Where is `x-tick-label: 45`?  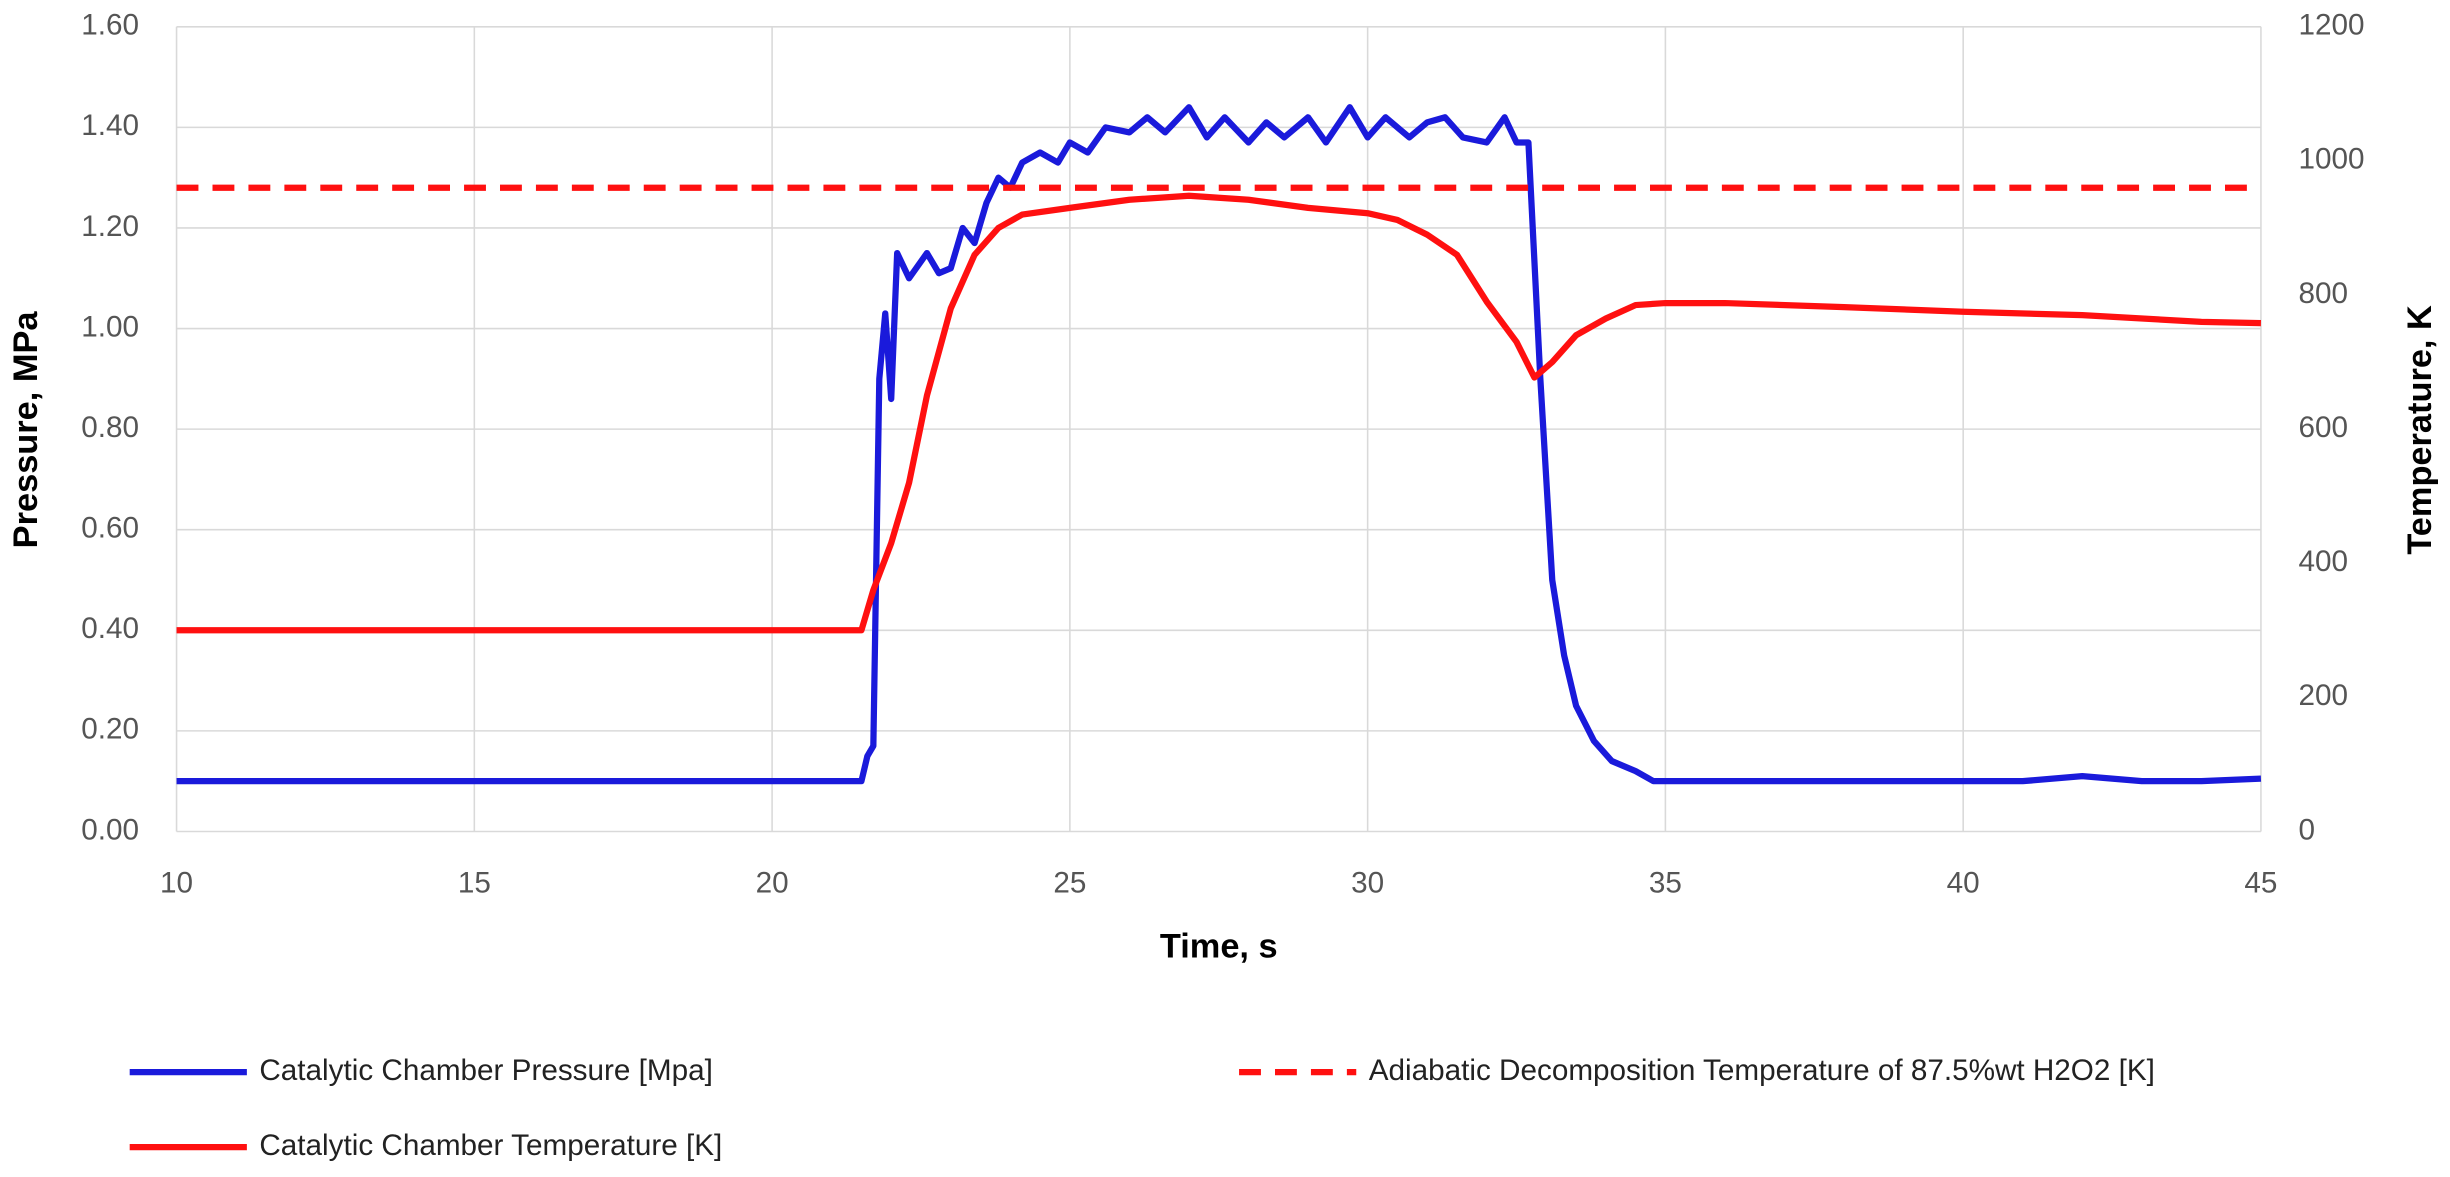
x-tick-label: 45 is located at coordinates (2260, 882).